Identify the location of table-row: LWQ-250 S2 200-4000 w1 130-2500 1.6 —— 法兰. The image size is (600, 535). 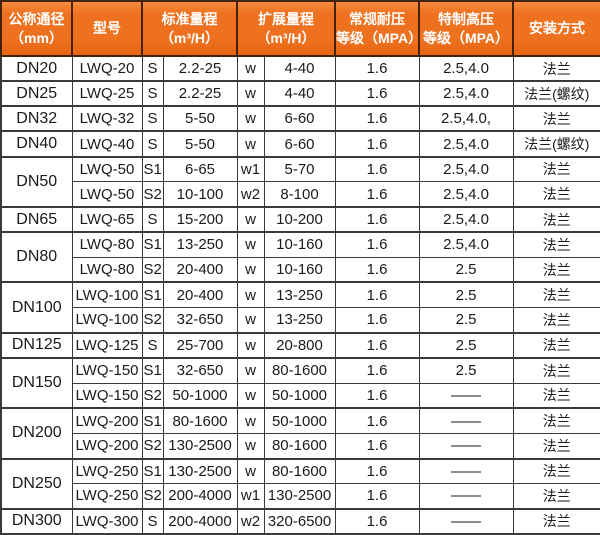
(300, 496).